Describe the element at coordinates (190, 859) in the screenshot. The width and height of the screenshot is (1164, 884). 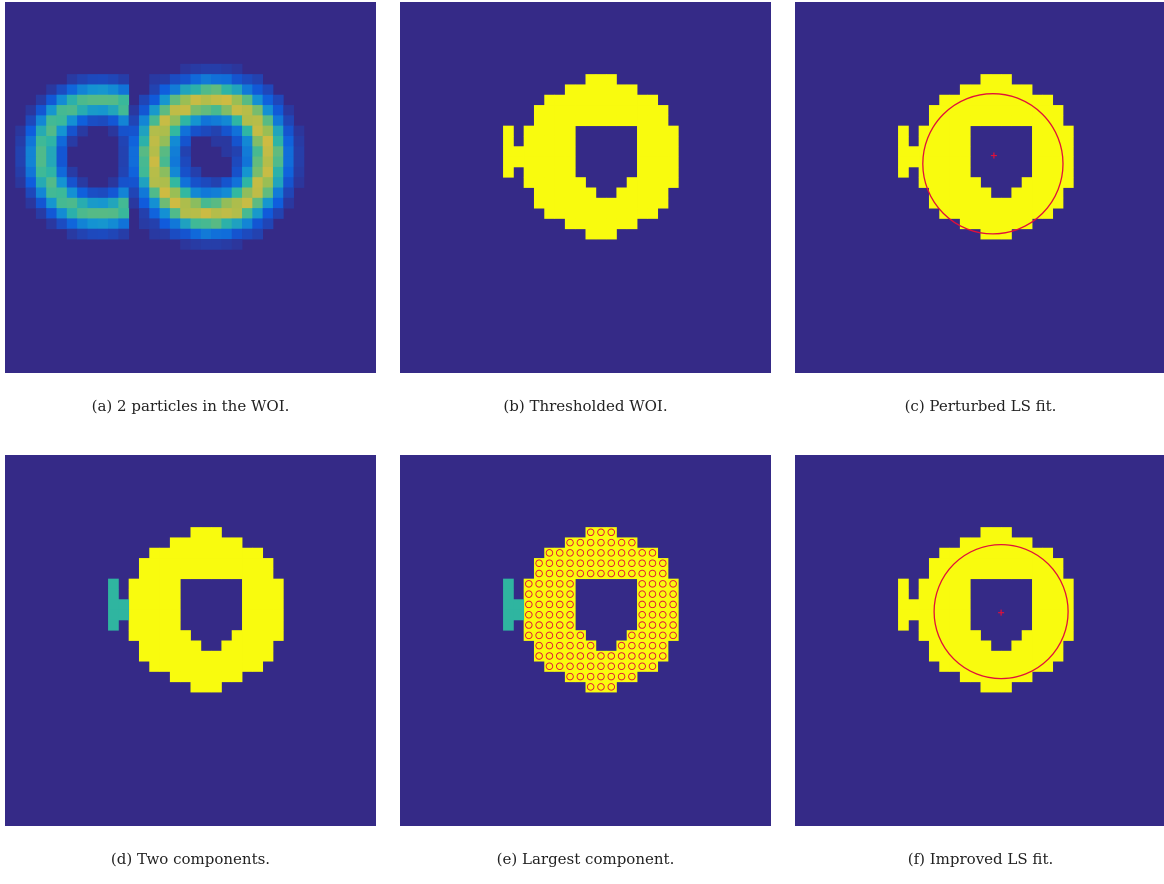
I see `caption-d: (d) Two components.` at that location.